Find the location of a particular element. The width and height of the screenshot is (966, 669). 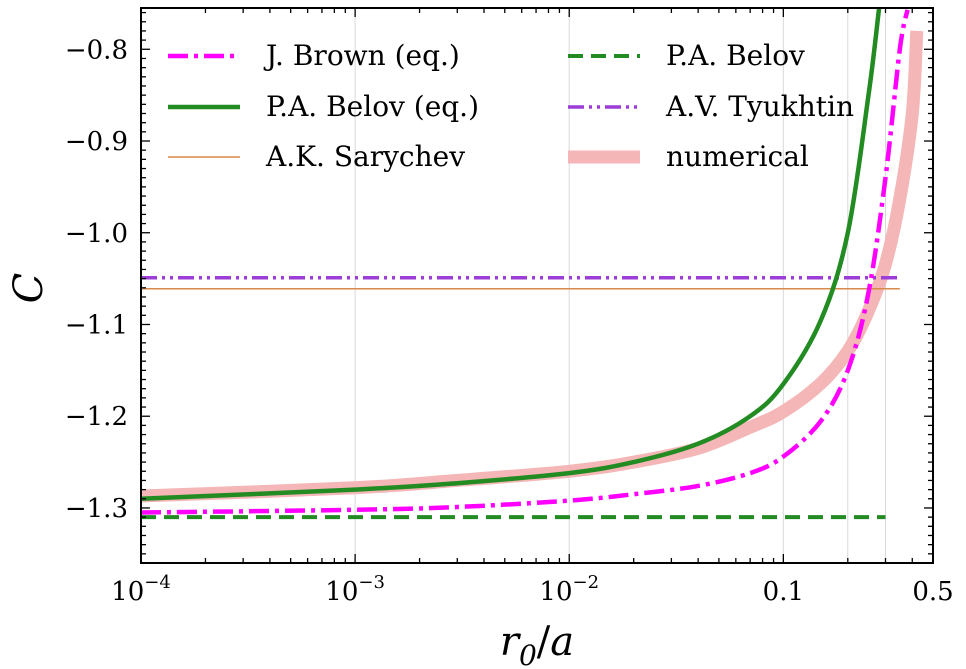

x-axis-title-a: a is located at coordinates (562, 642).